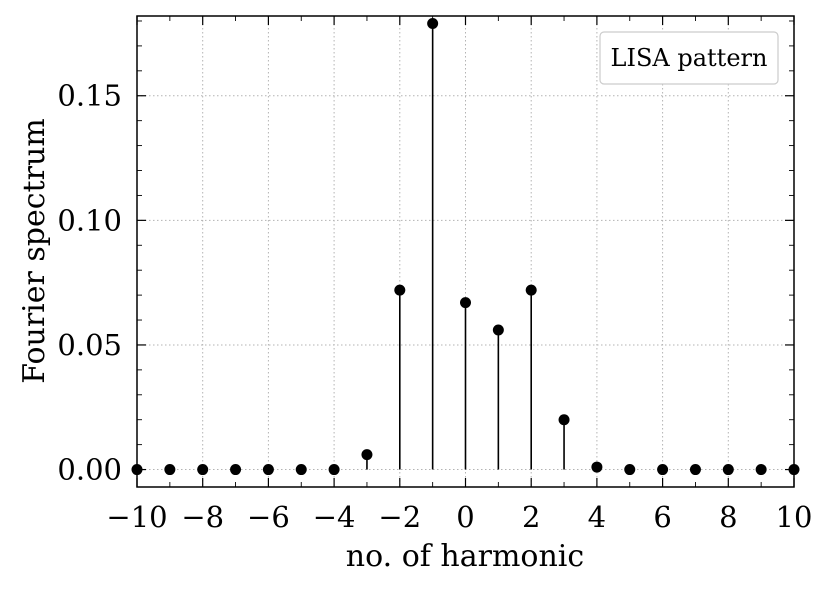 This screenshot has width=830, height=593. What do you see at coordinates (89, 220) in the screenshot?
I see `y-tick-label: 0.10` at bounding box center [89, 220].